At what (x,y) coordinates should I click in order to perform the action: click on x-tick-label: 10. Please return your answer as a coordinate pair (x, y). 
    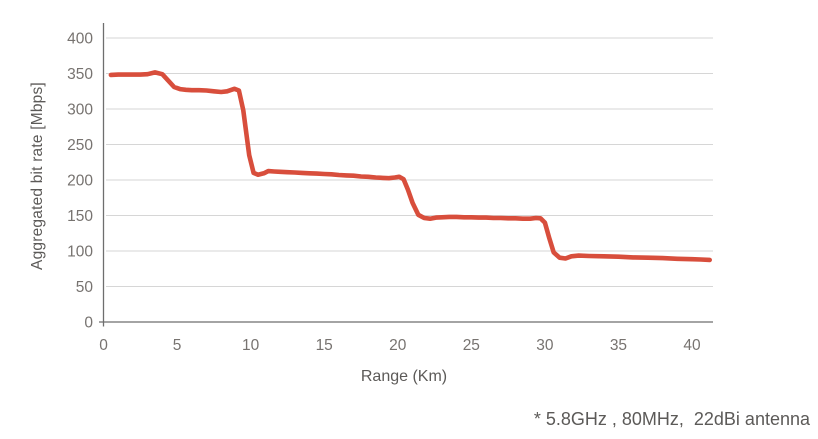
    Looking at the image, I should click on (251, 345).